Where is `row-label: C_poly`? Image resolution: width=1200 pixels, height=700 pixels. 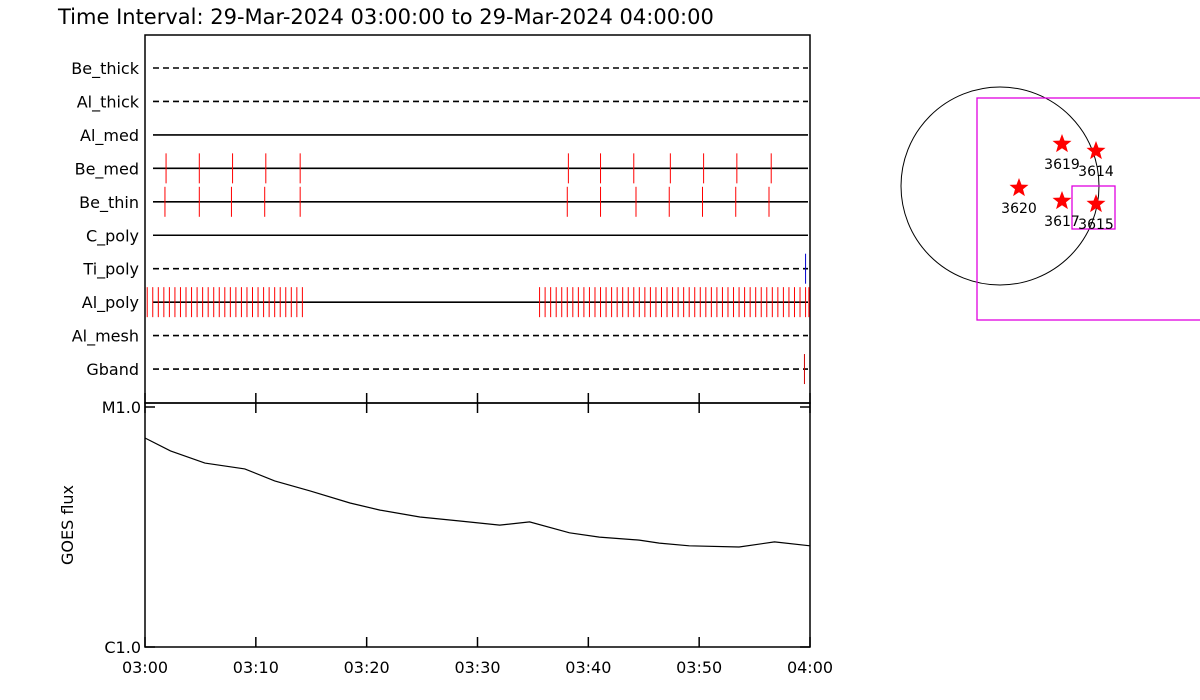 row-label: C_poly is located at coordinates (112, 236).